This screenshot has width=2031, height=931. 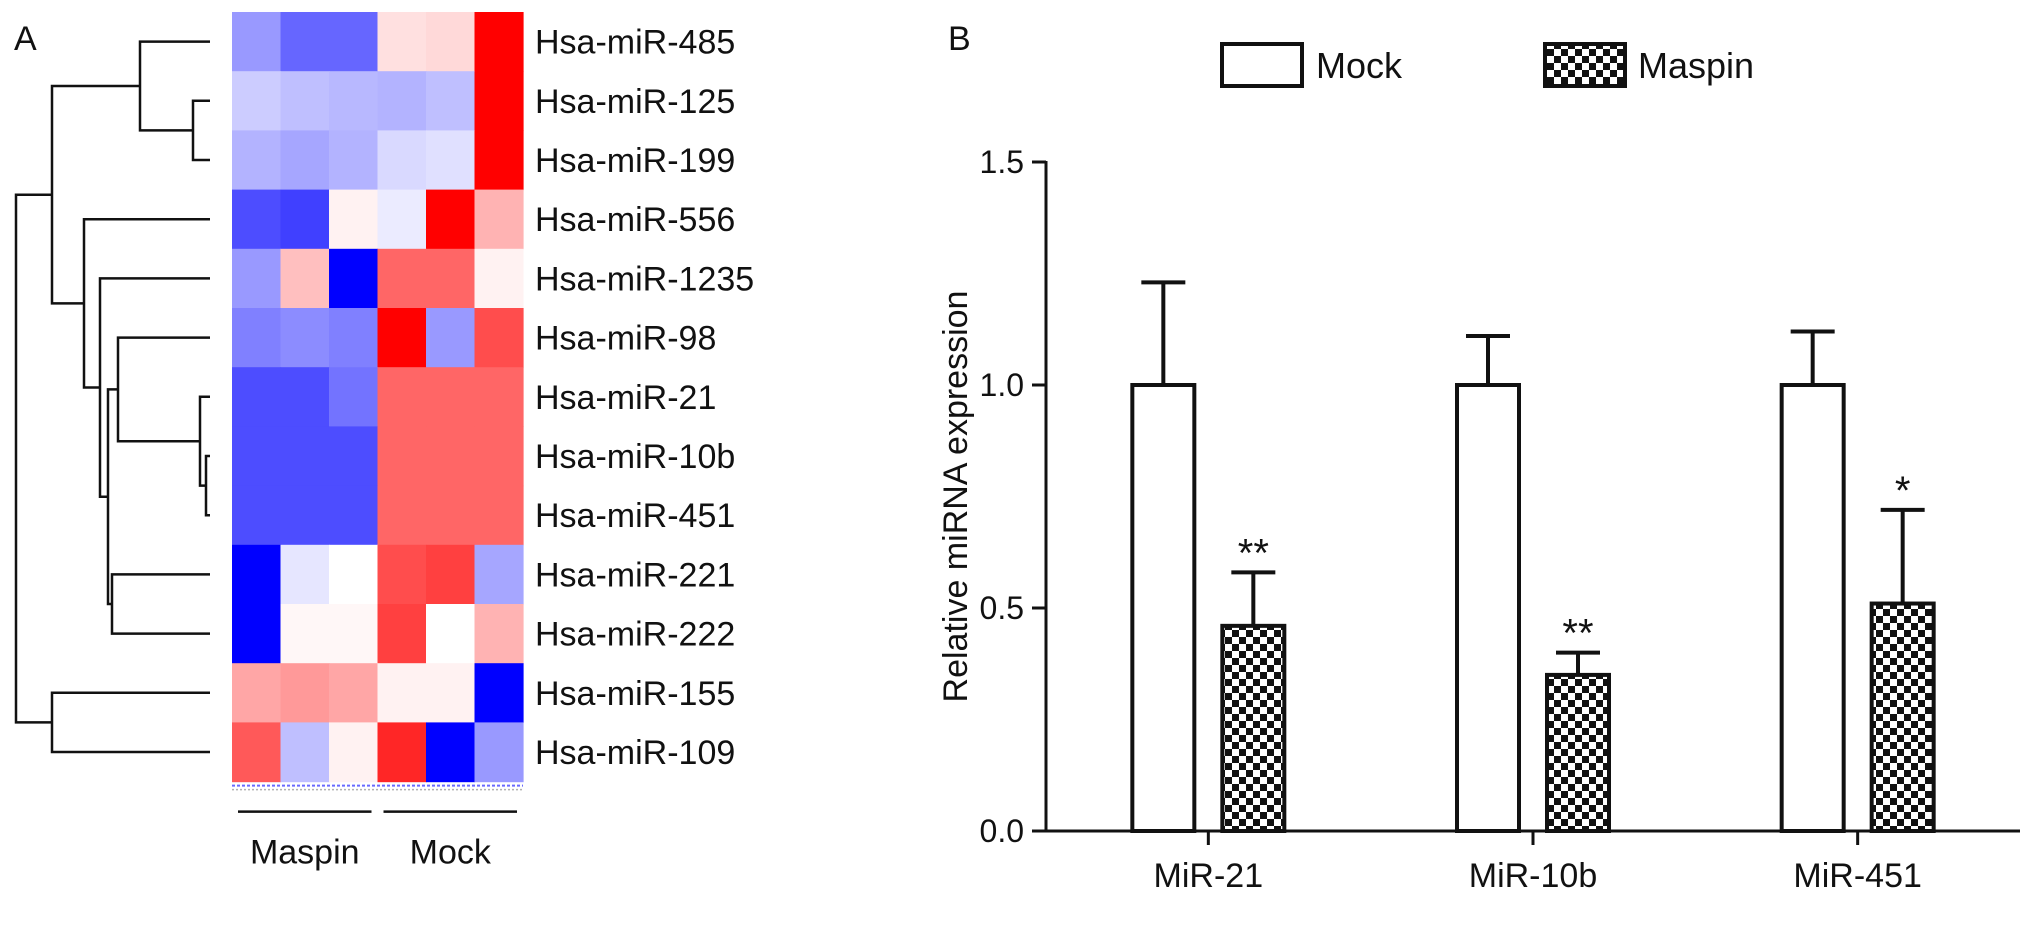 What do you see at coordinates (25, 39) in the screenshot?
I see `panel-label-a: A` at bounding box center [25, 39].